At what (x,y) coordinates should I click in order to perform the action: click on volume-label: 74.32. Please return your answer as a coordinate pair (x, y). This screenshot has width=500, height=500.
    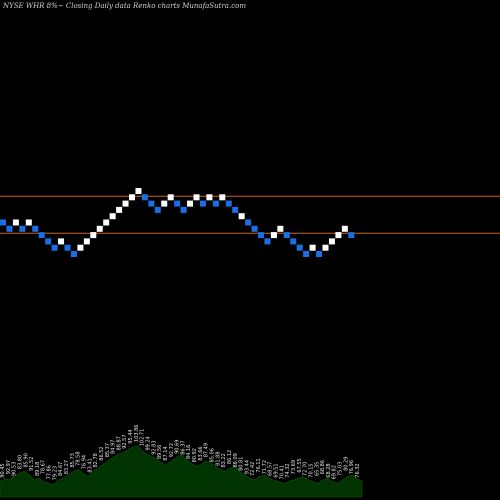
    Looking at the image, I should click on (288, 470).